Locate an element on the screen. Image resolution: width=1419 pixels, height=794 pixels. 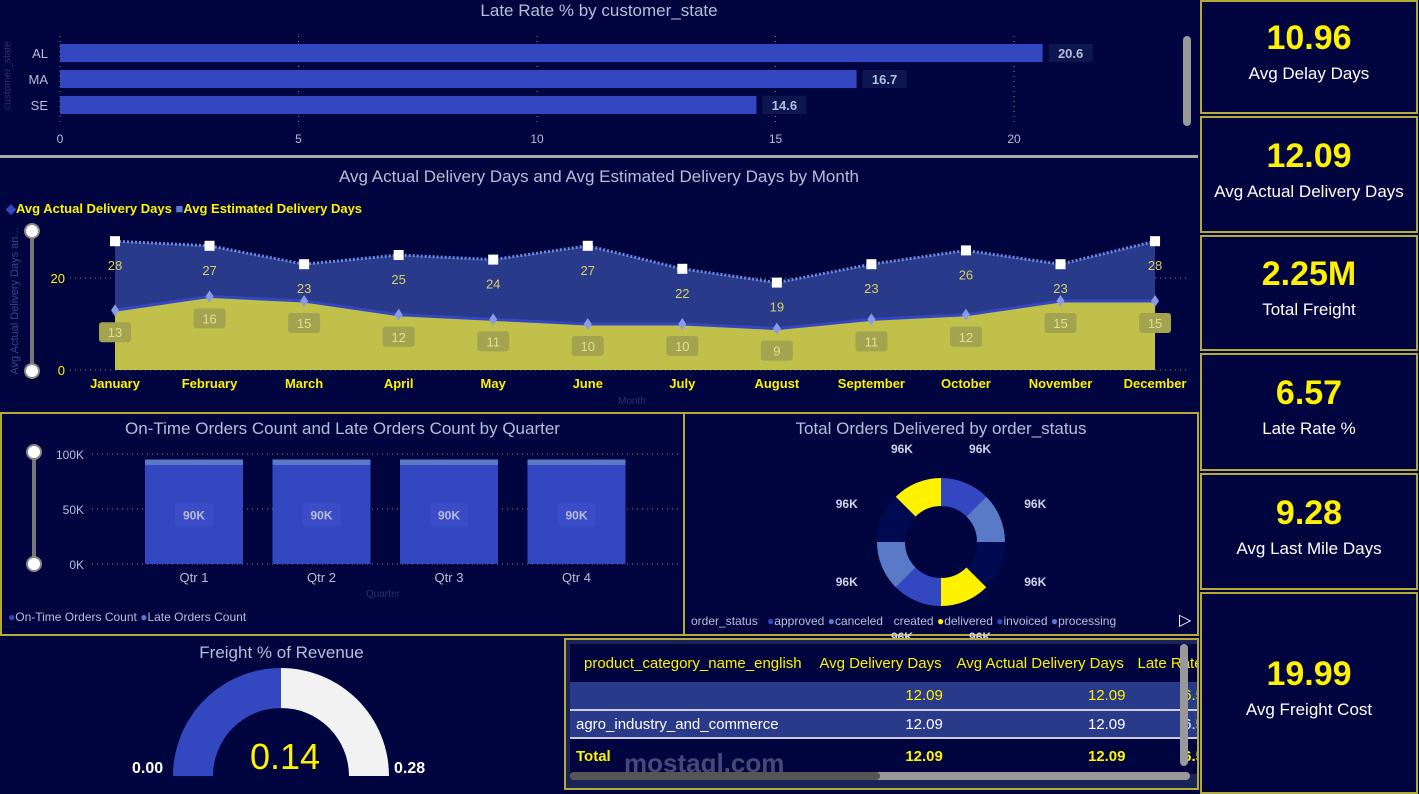
column-header: Avg Delivery Days is located at coordinates (880, 663).